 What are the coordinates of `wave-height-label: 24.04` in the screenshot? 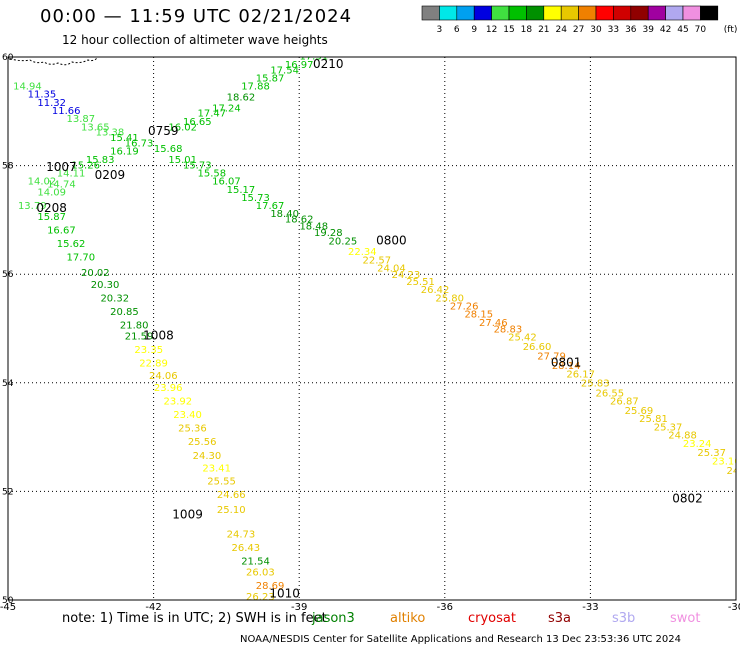 It's located at (391, 268).